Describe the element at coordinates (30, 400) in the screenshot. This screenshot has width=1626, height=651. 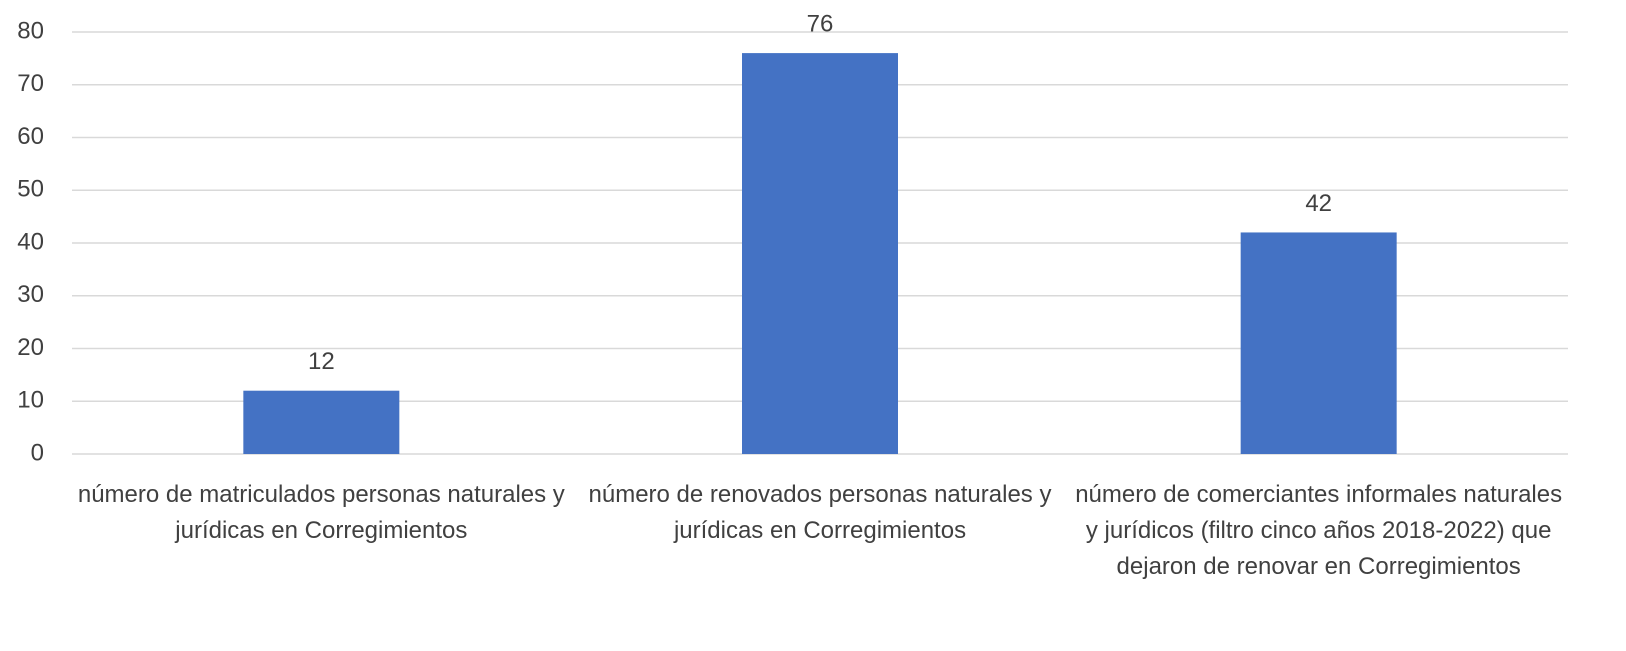
I see `y-tick-label: 10` at that location.